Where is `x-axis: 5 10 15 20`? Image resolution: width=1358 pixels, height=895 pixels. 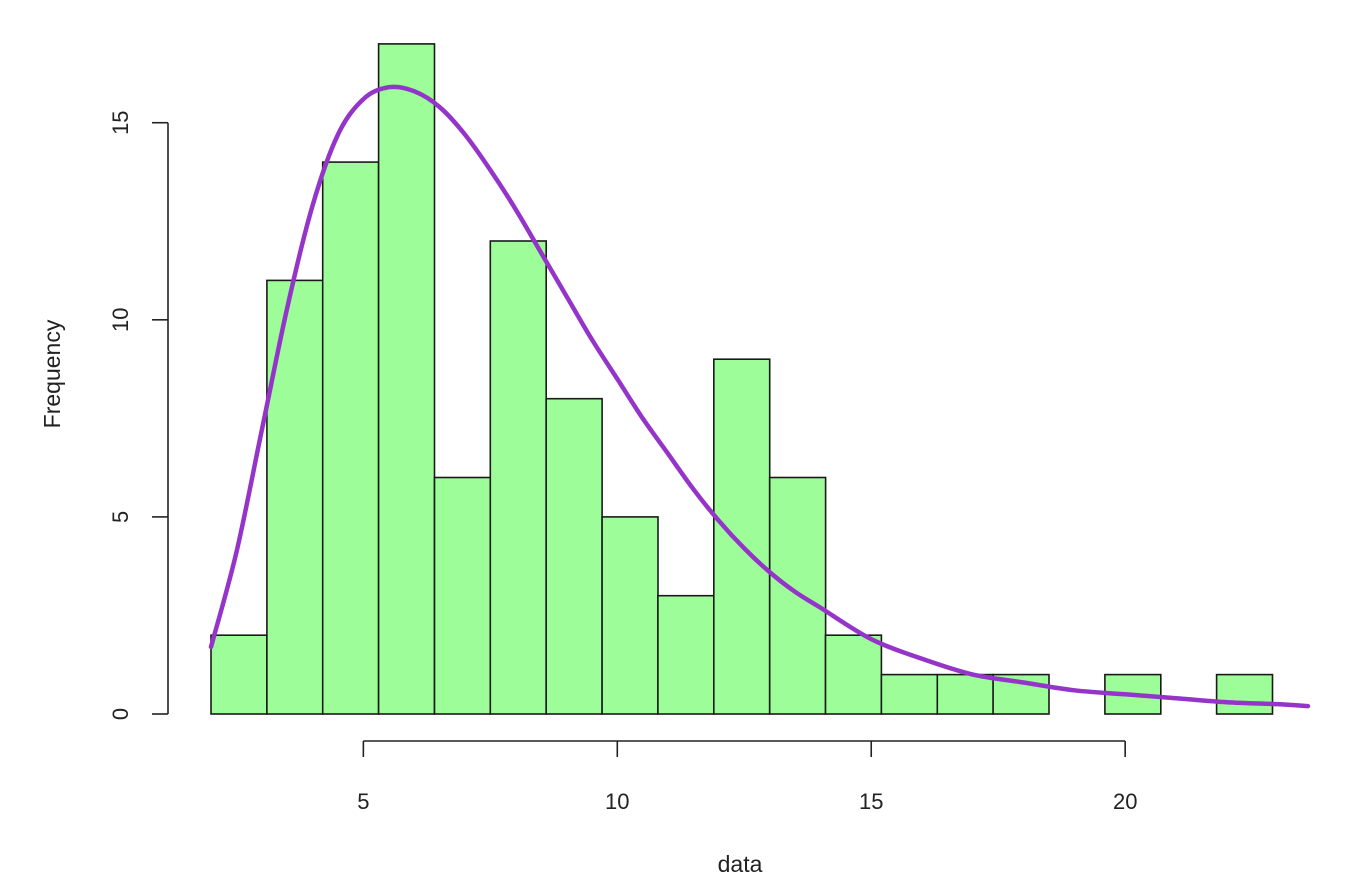
x-axis: 5 10 15 20 is located at coordinates (747, 777).